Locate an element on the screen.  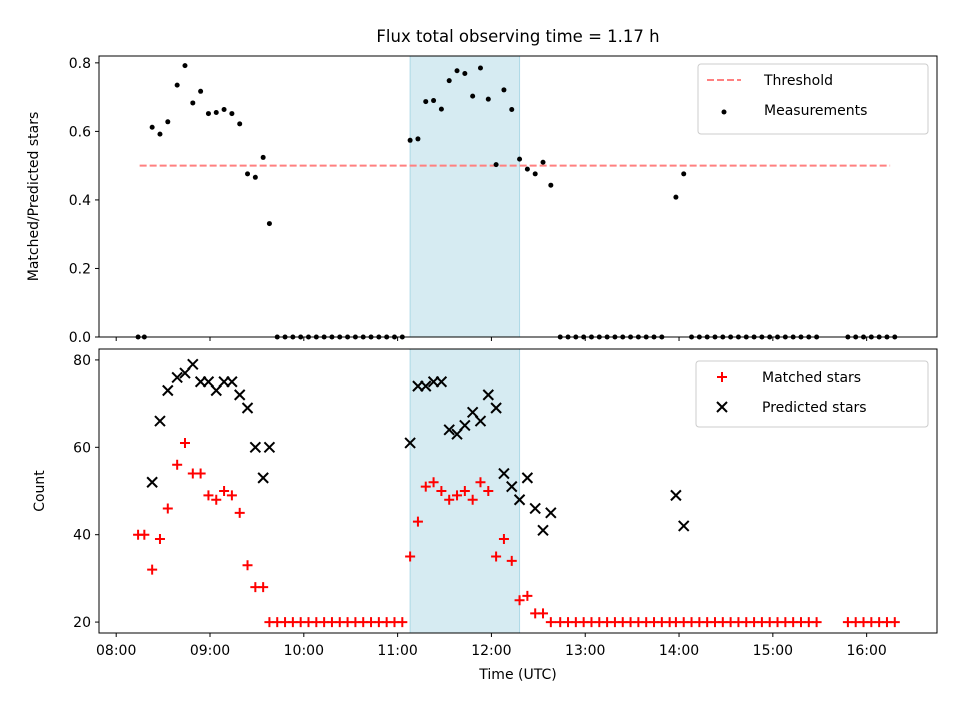
y-tick-label: 0.4 is located at coordinates (80, 201).